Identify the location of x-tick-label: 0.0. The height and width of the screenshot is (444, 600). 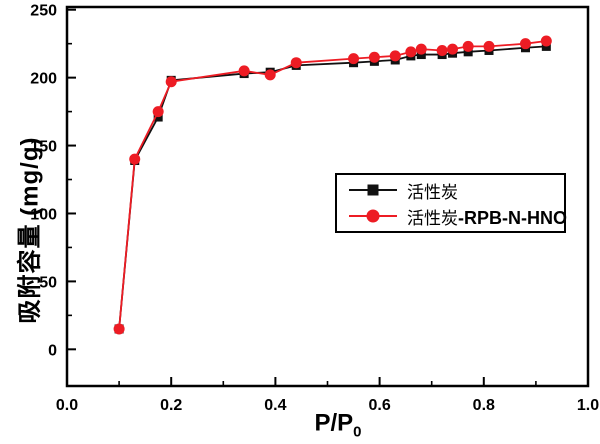
(67, 405).